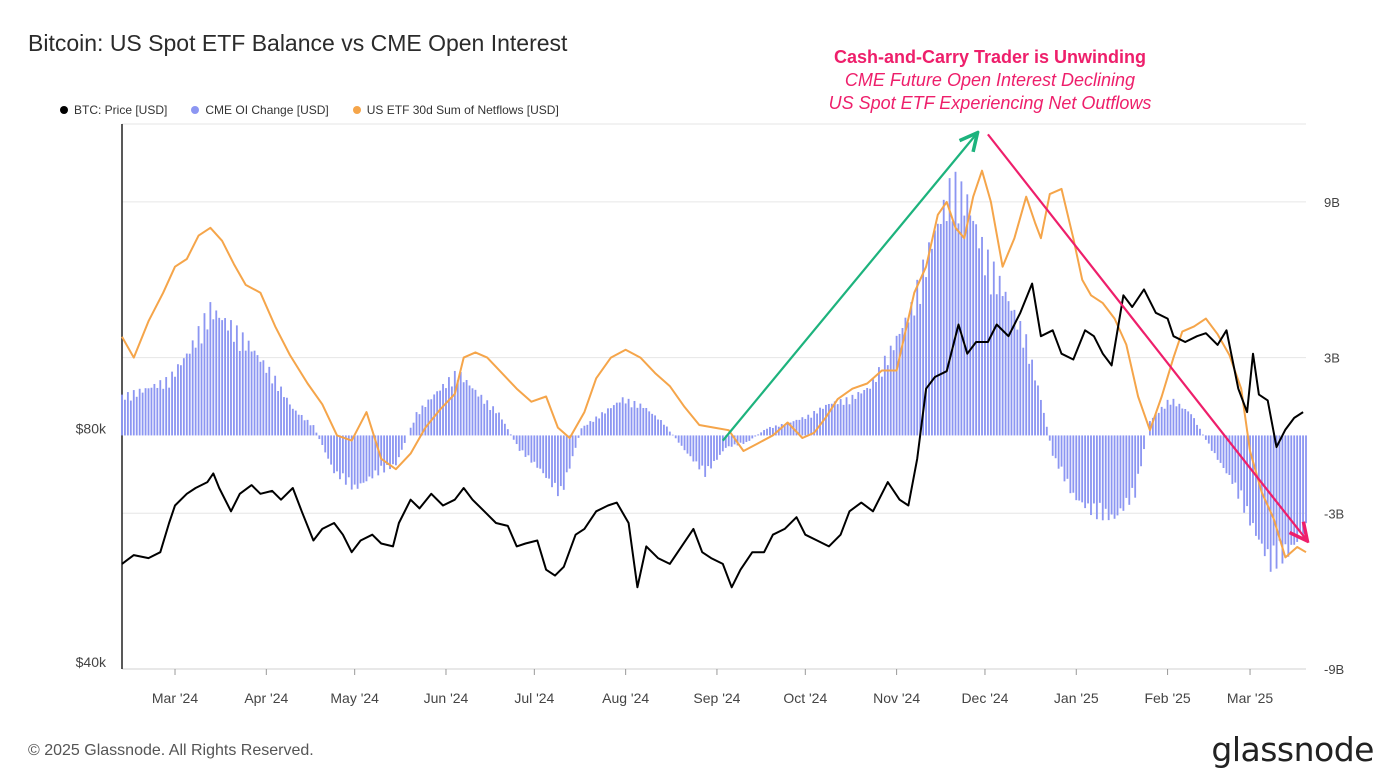 Image resolution: width=1398 pixels, height=782 pixels. I want to click on legend-item-etf: US ETF 30d Sum of Netflows [USD], so click(455, 110).